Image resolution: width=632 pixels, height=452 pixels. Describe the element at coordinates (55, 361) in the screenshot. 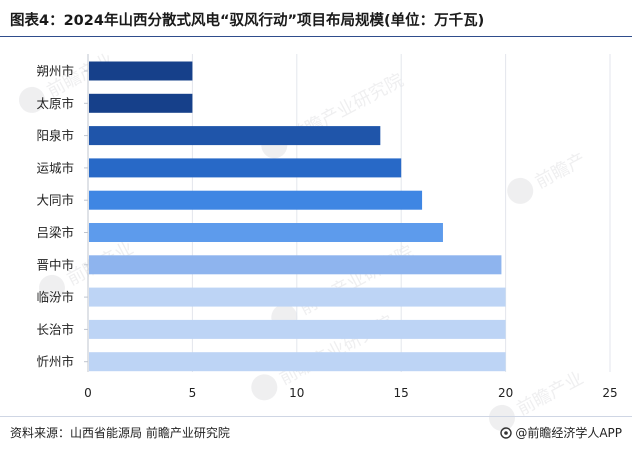

I see `category-label: 忻州市` at that location.